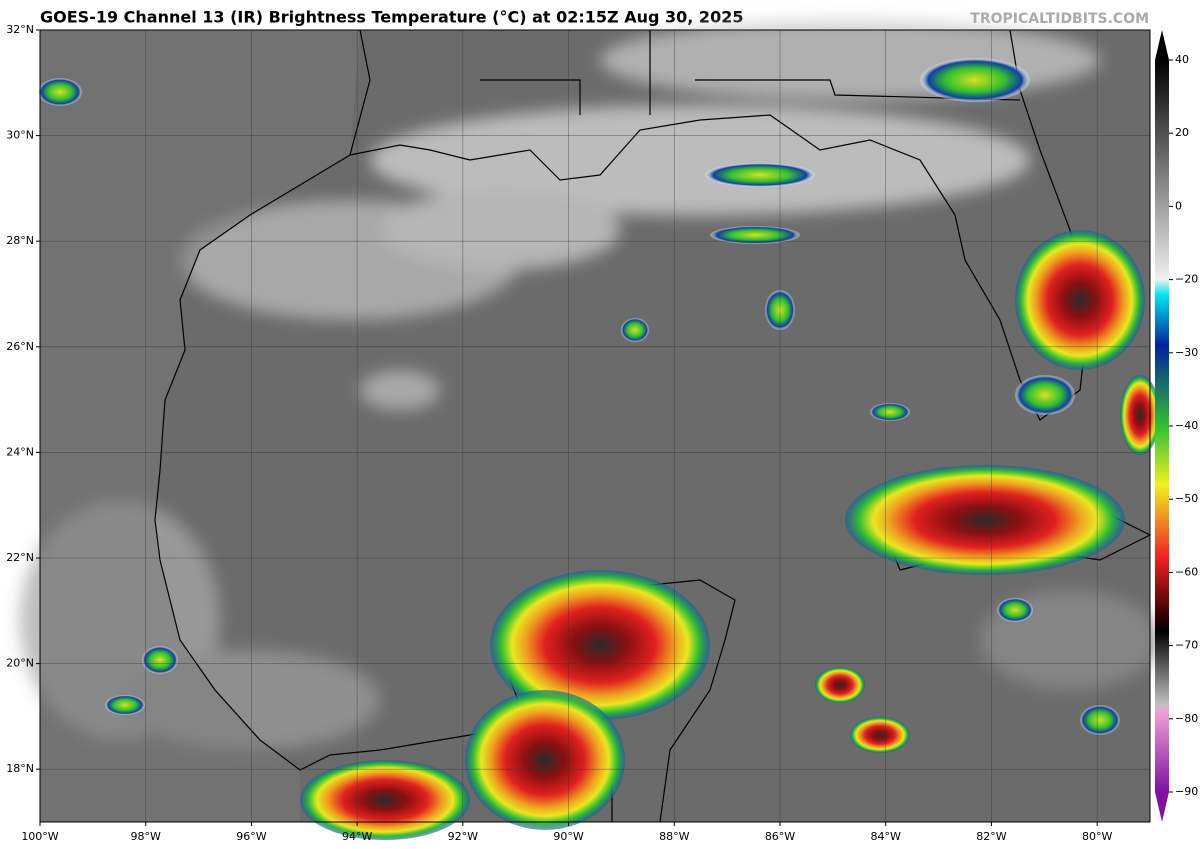 The height and width of the screenshot is (849, 1200). What do you see at coordinates (1162, 45) in the screenshot?
I see `colorbar-extend-top` at bounding box center [1162, 45].